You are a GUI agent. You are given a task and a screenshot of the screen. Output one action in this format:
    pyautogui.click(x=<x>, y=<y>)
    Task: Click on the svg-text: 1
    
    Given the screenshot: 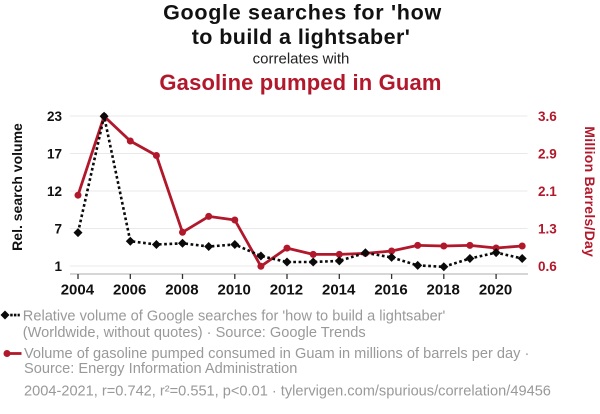 What is the action you would take?
    pyautogui.click(x=58, y=266)
    